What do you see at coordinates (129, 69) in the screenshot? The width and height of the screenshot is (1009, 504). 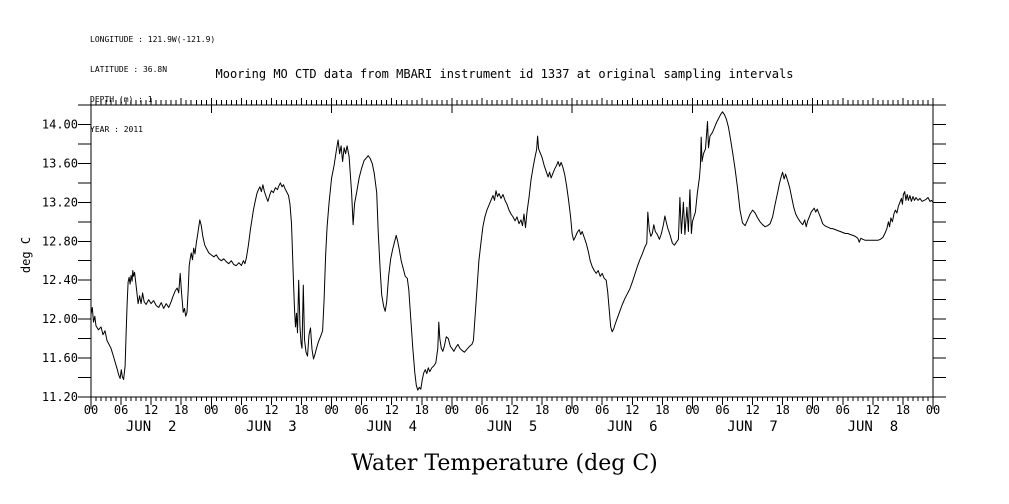 I see `meta-latitude: LATITUDE : 36.8N` at bounding box center [129, 69].